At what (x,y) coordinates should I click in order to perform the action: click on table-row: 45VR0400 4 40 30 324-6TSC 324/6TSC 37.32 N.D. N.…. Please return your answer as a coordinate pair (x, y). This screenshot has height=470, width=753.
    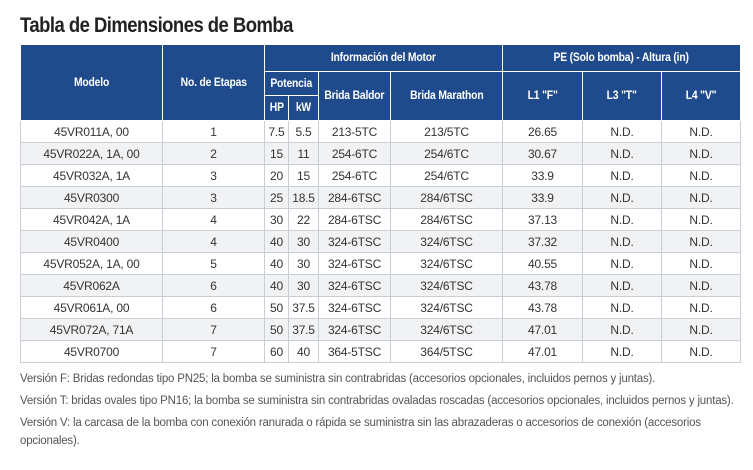
    Looking at the image, I should click on (381, 241).